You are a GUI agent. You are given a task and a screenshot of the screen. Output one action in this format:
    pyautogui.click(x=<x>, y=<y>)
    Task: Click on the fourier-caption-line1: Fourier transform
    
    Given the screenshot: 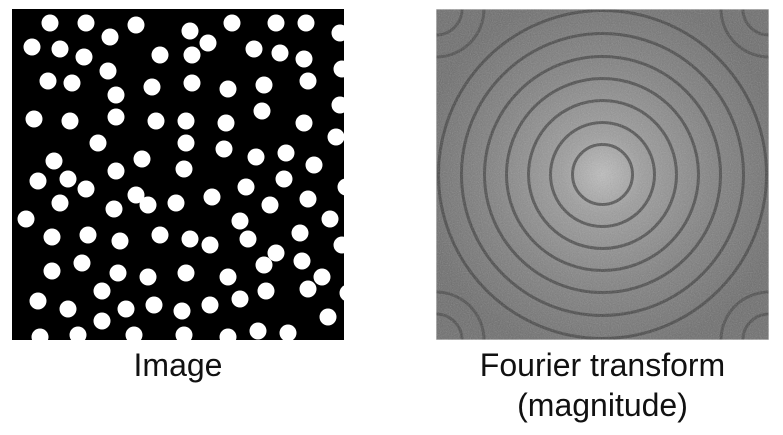 What is the action you would take?
    pyautogui.click(x=602, y=365)
    